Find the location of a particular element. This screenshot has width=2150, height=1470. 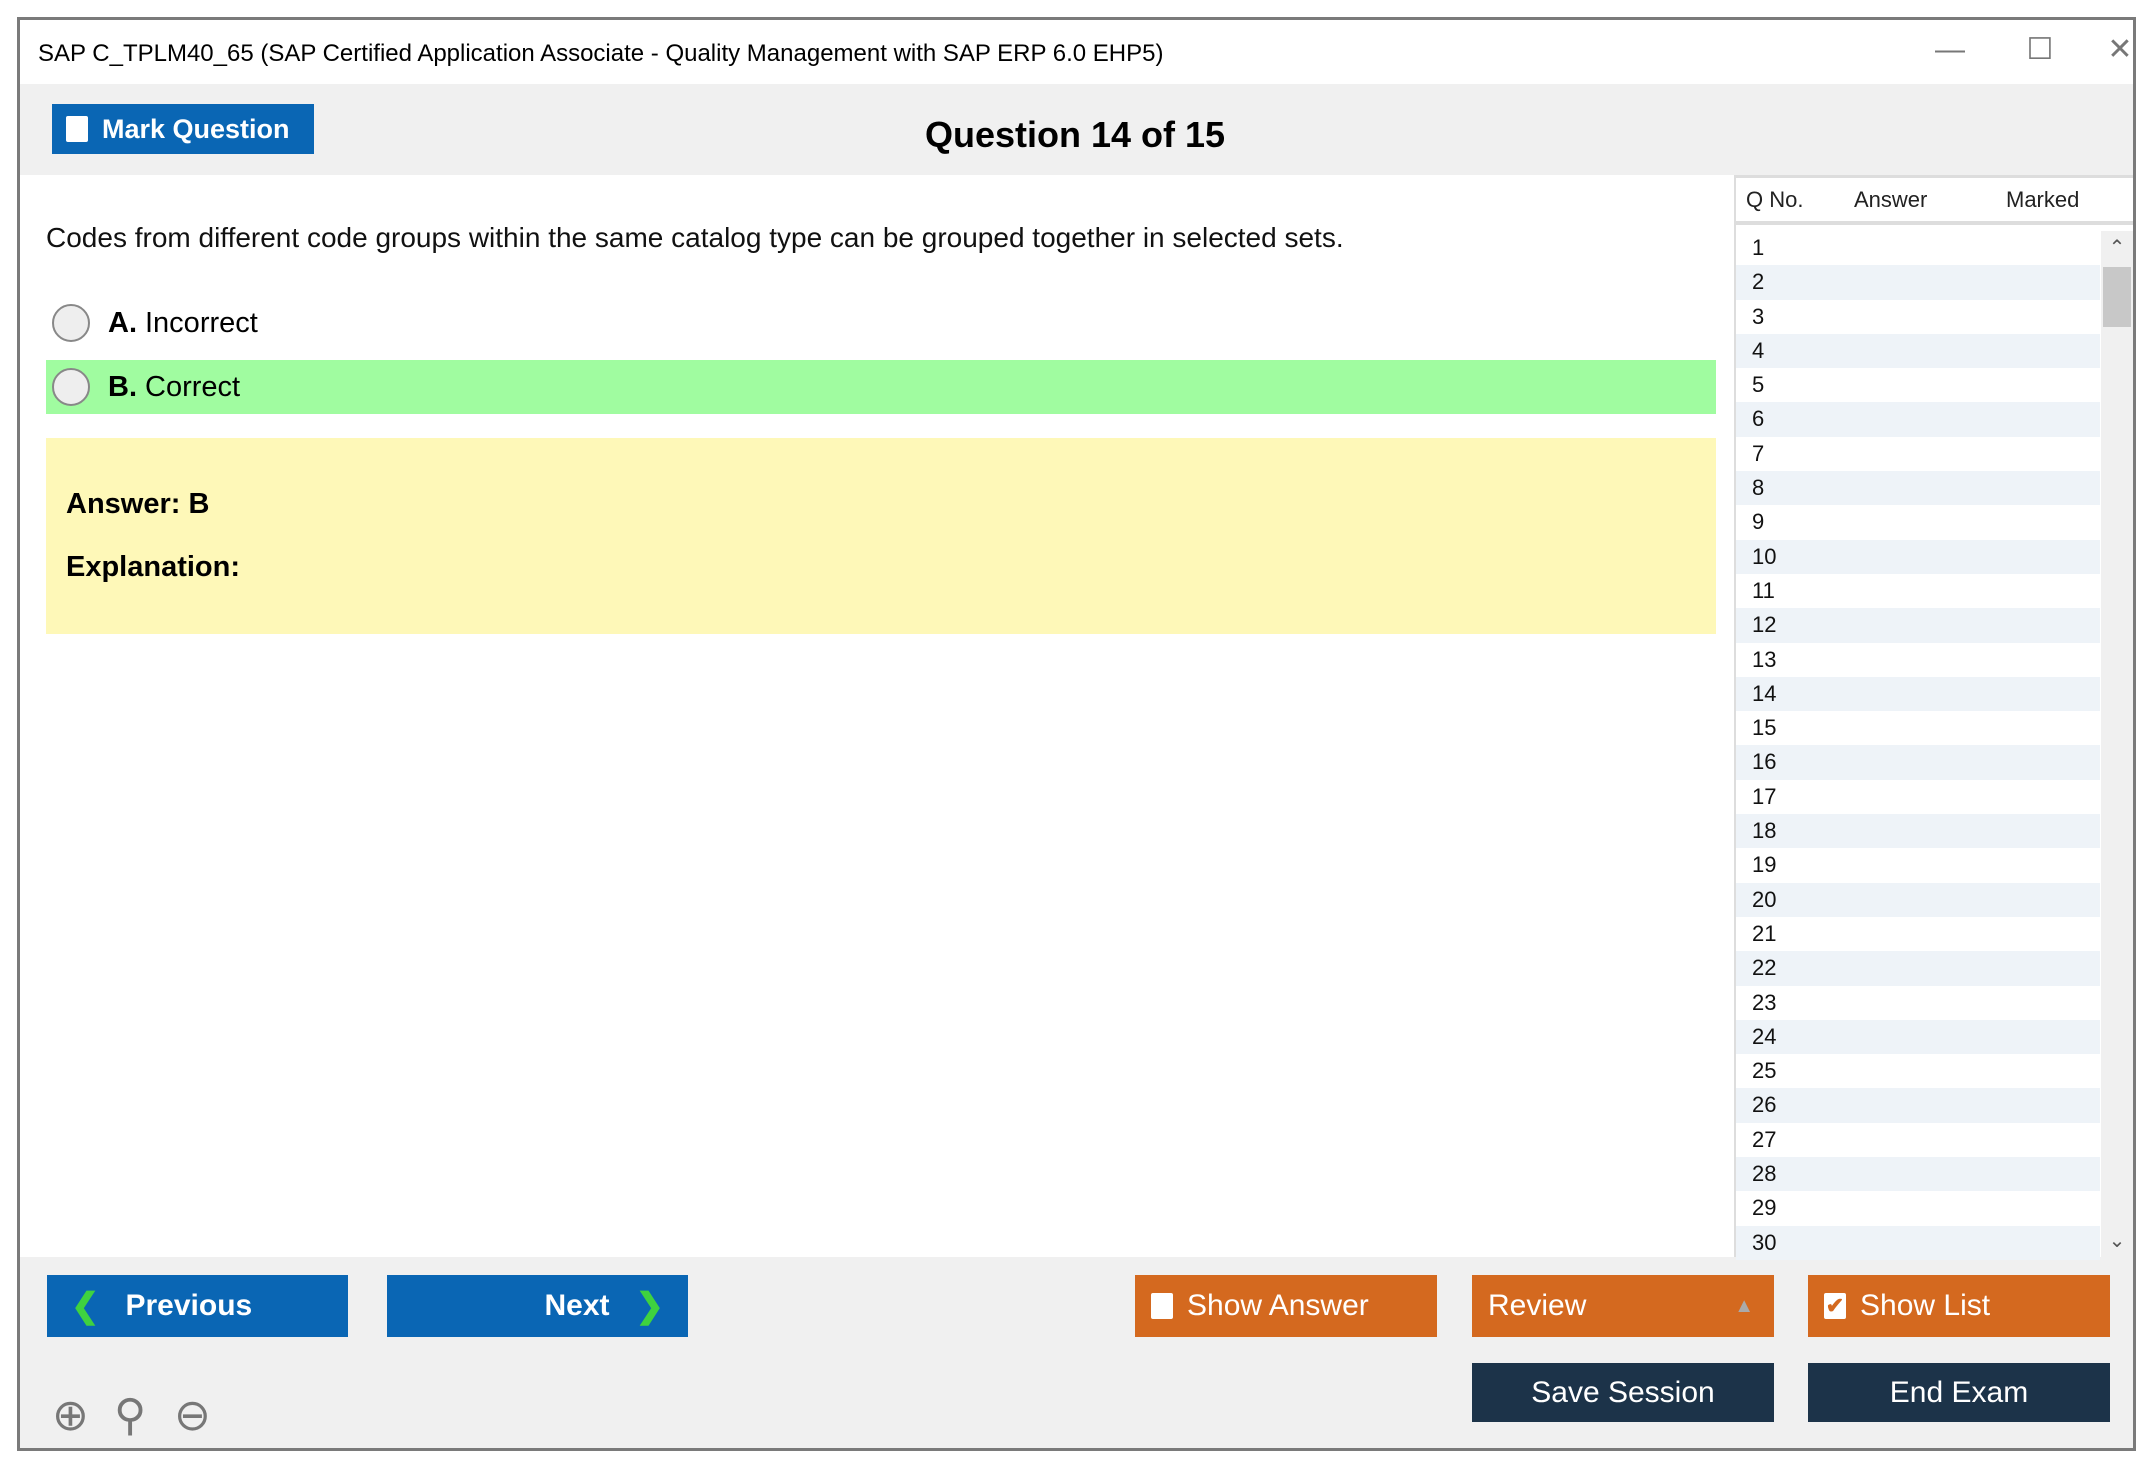

show-list-button: ✔ Show List is located at coordinates (1959, 1306).